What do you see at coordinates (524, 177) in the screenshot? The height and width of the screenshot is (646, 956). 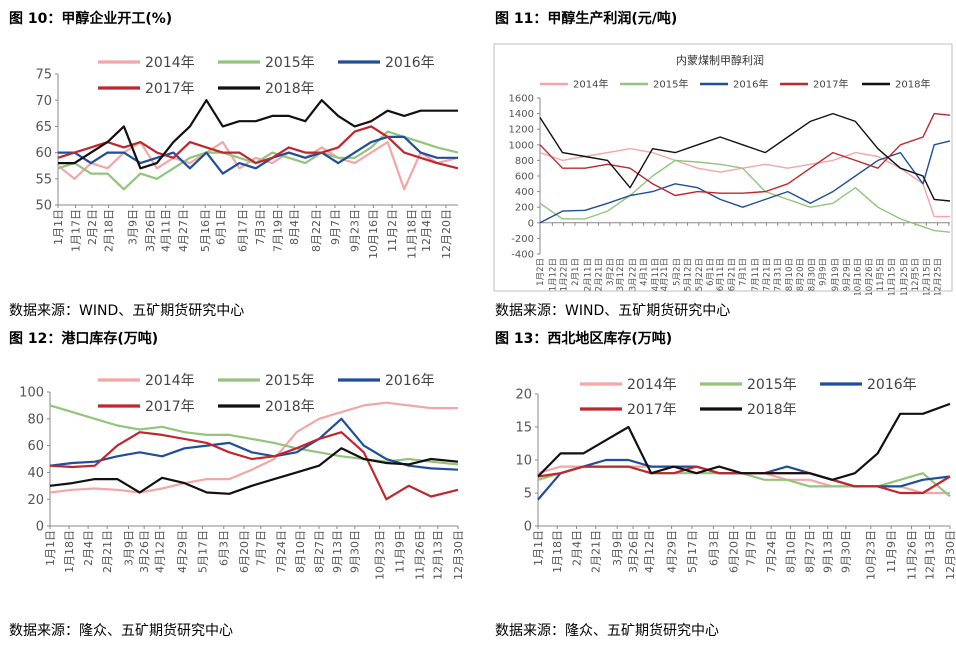 I see `y-tick-label: 600` at bounding box center [524, 177].